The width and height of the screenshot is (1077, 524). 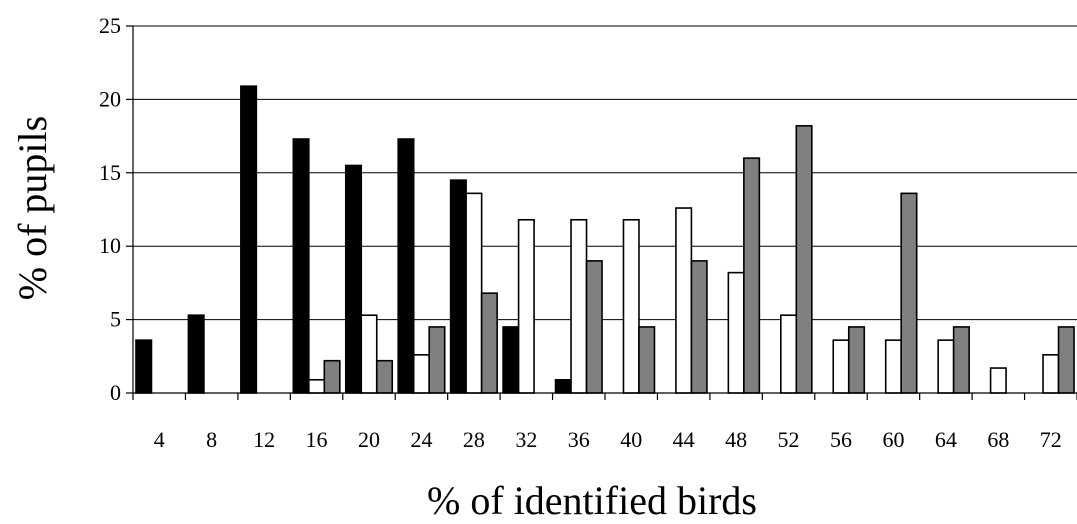 I want to click on x-tick-label: 20, so click(x=369, y=439).